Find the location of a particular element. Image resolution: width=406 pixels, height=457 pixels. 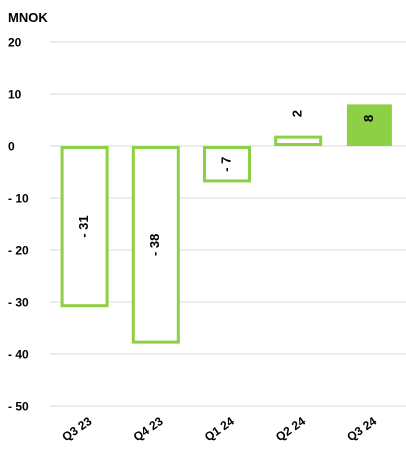

data-label: - 38 is located at coordinates (154, 245).